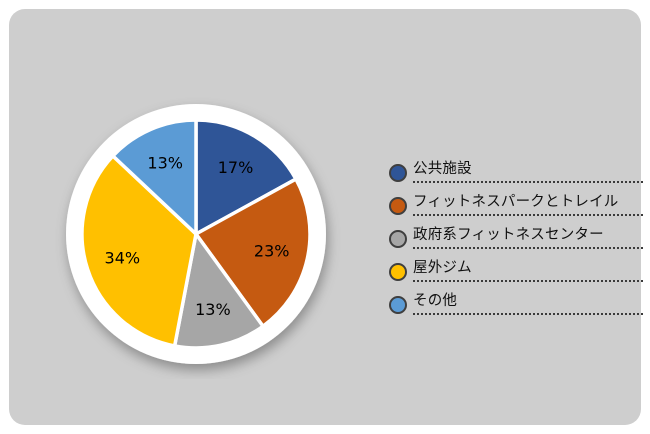  Describe the element at coordinates (435, 301) in the screenshot. I see `legend-label: その他` at that location.